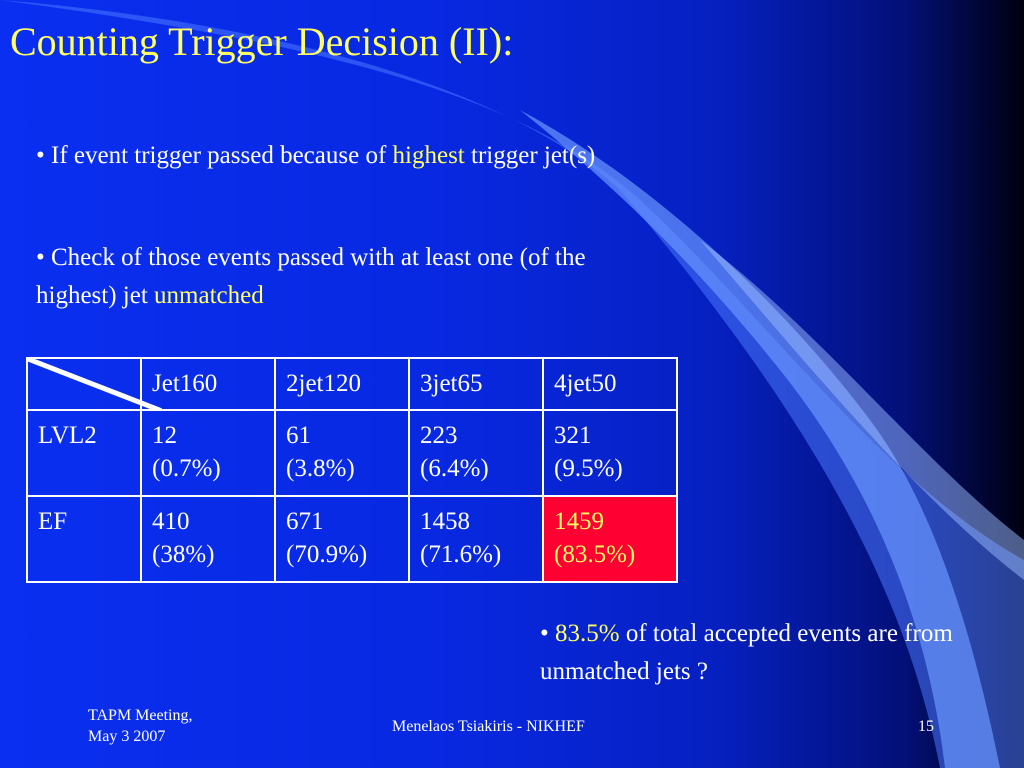 The image size is (1024, 768). Describe the element at coordinates (476, 539) in the screenshot. I see `table-cell: 1458 (71.6%)` at that location.